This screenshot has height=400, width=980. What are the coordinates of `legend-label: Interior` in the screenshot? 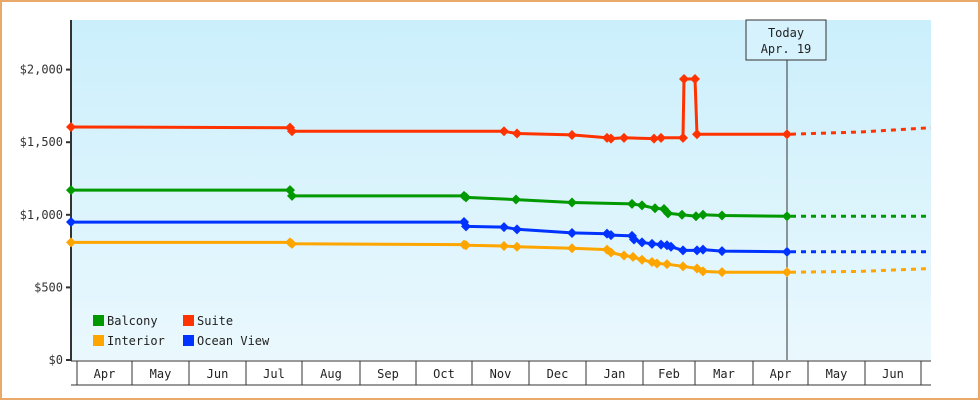 It's located at (136, 341).